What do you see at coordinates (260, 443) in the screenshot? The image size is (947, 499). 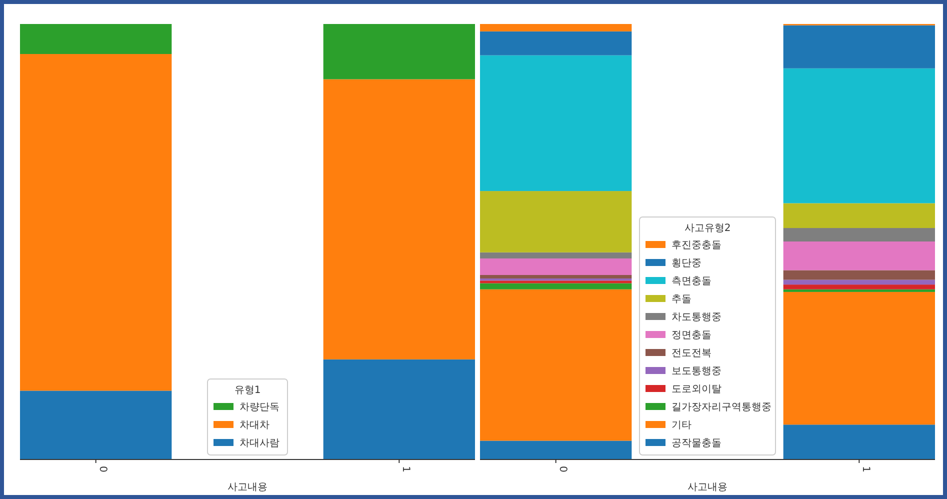 I see `legend-label: 차대사람` at bounding box center [260, 443].